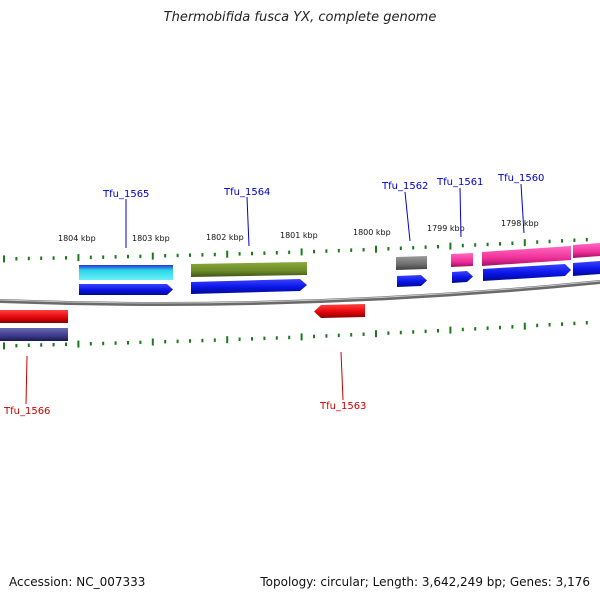 This screenshot has width=600, height=600. I want to click on gene-label-tfu-1563: Tfu_1563, so click(342, 406).